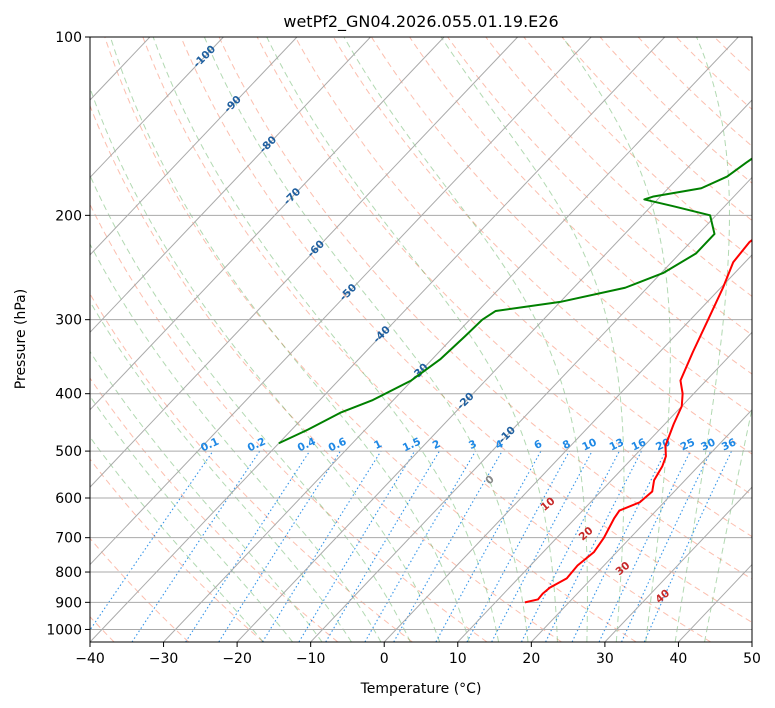 The width and height of the screenshot is (775, 708). Describe the element at coordinates (68, 539) in the screenshot. I see `y-tick-label: 700` at that location.